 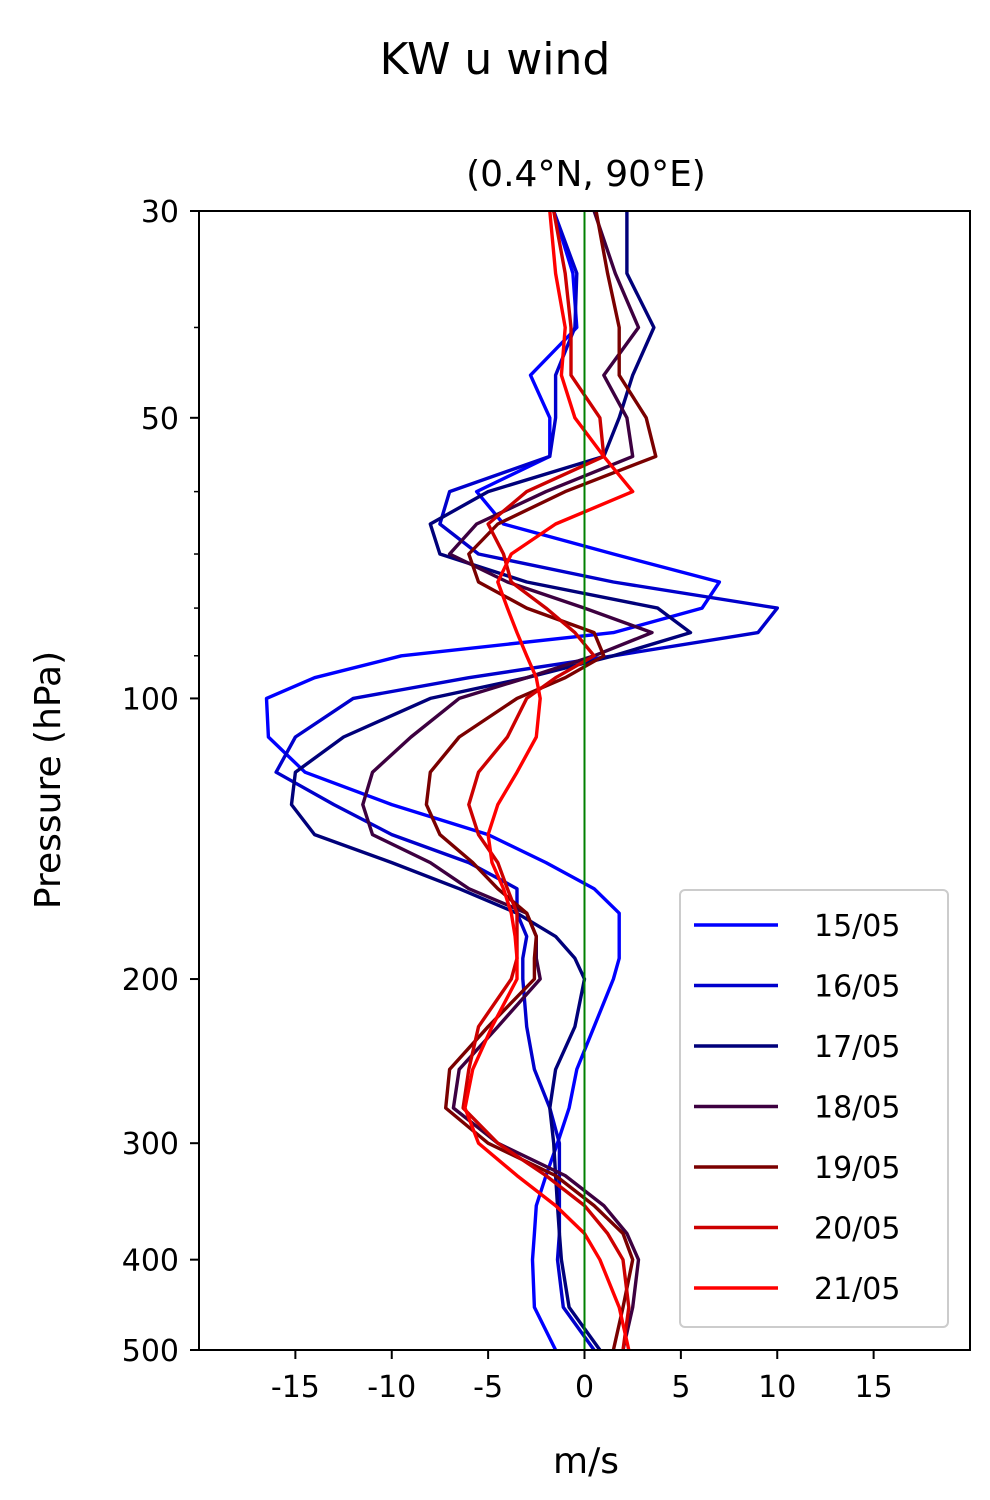 I want to click on legend-label: 19/05, so click(x=857, y=1168).